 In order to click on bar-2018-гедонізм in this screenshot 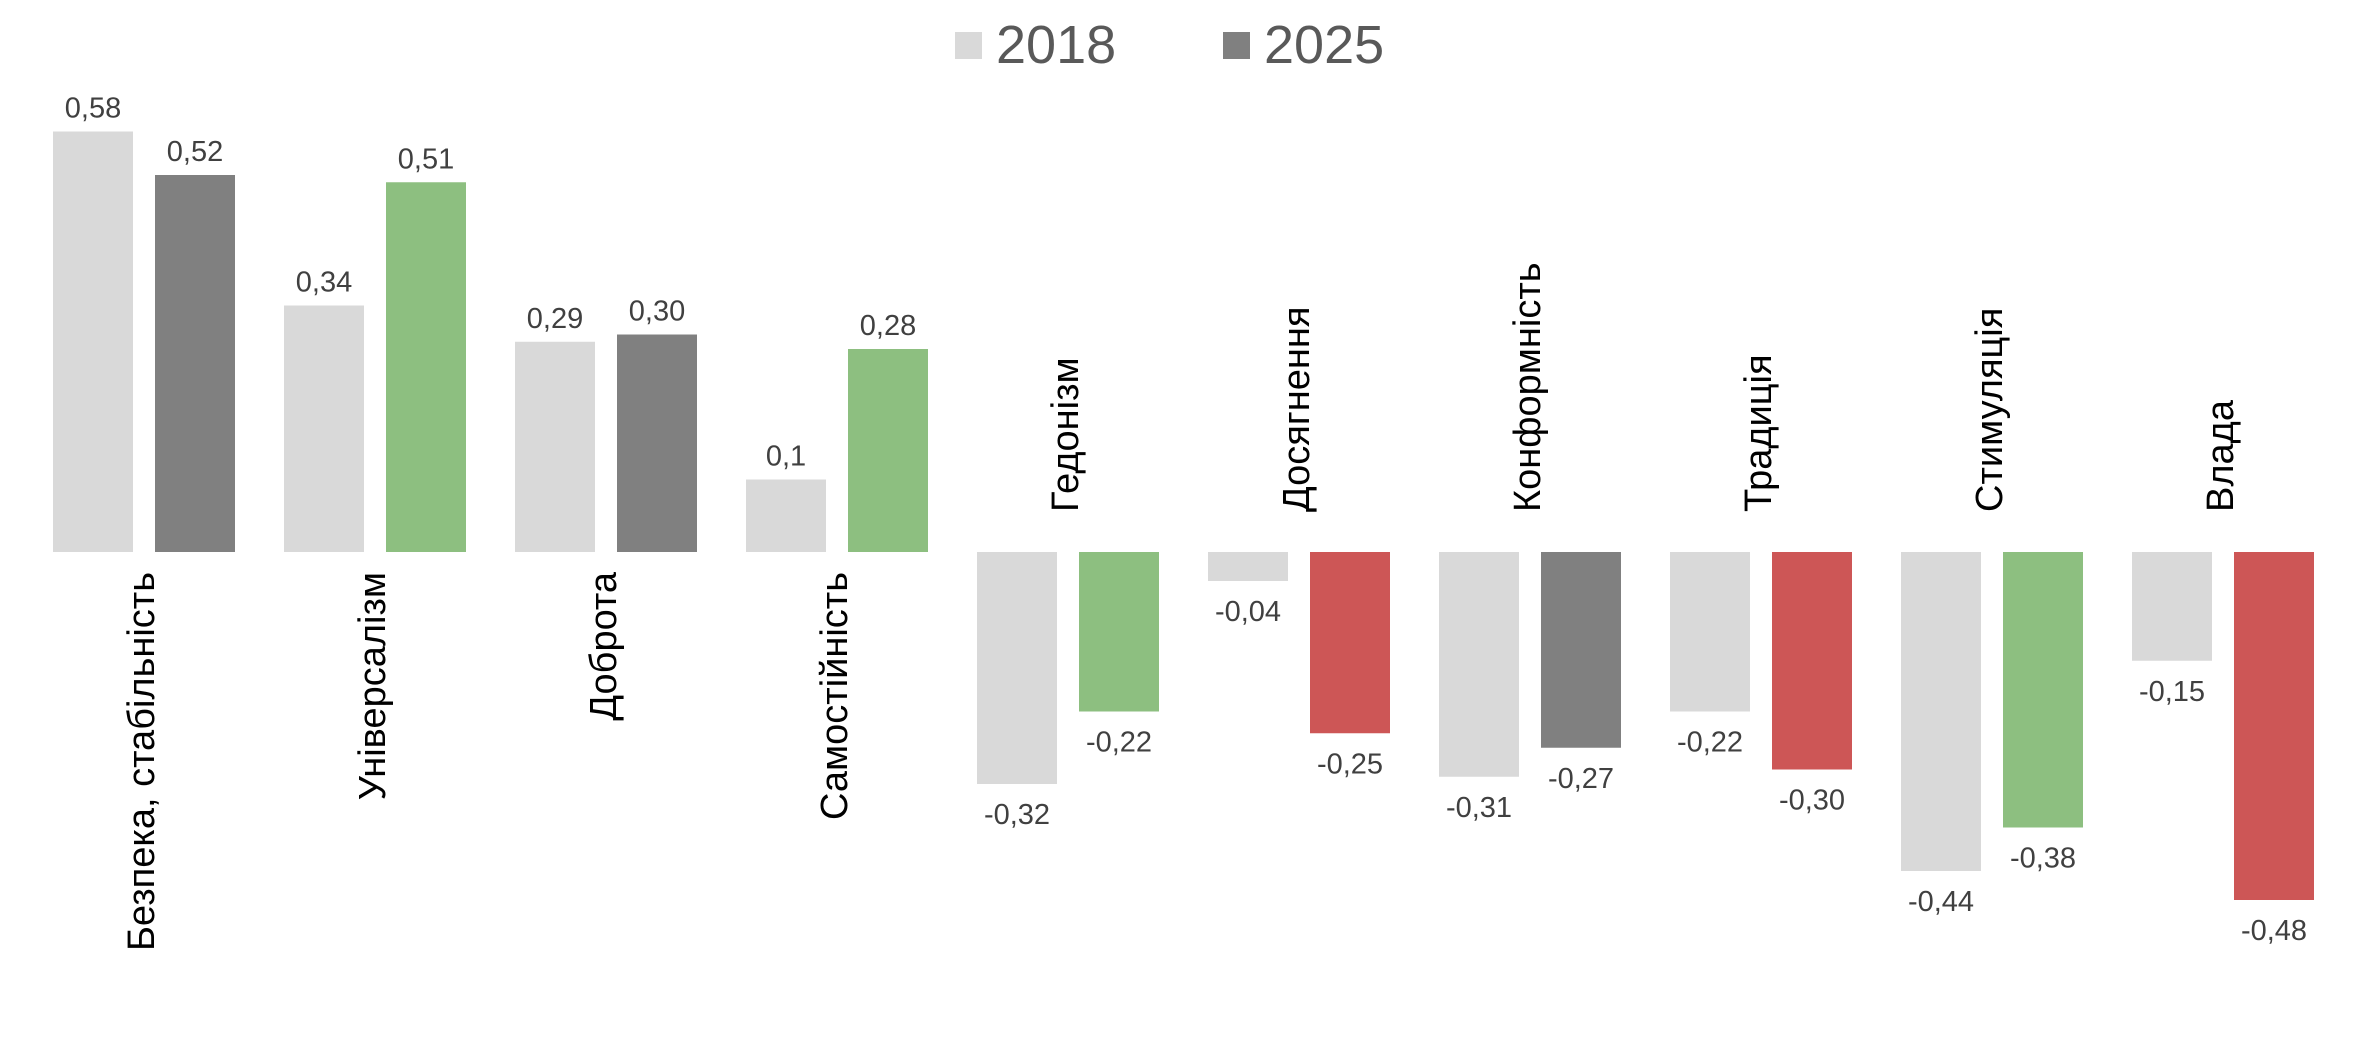, I will do `click(1017, 668)`.